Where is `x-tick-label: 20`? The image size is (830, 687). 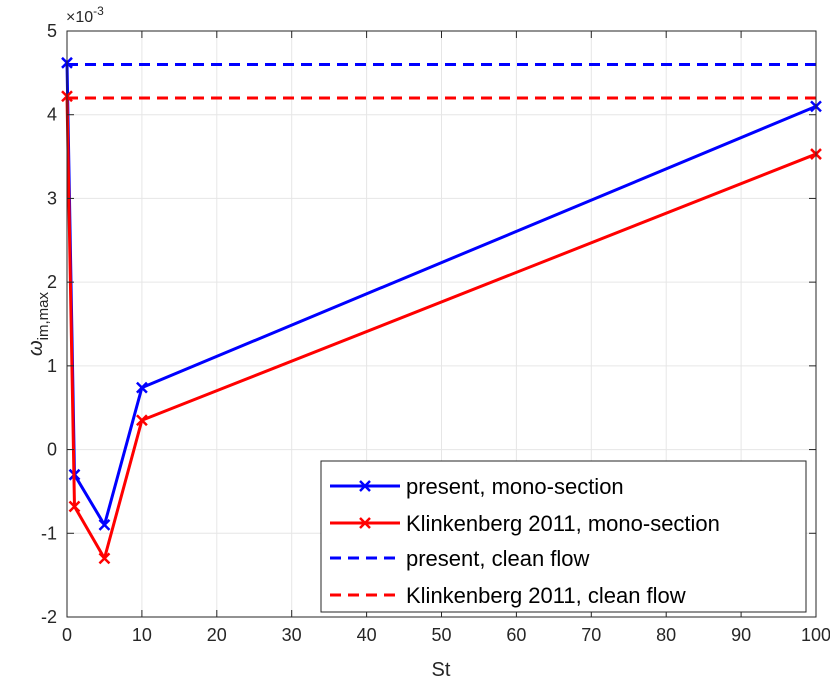
x-tick-label: 20 is located at coordinates (217, 635).